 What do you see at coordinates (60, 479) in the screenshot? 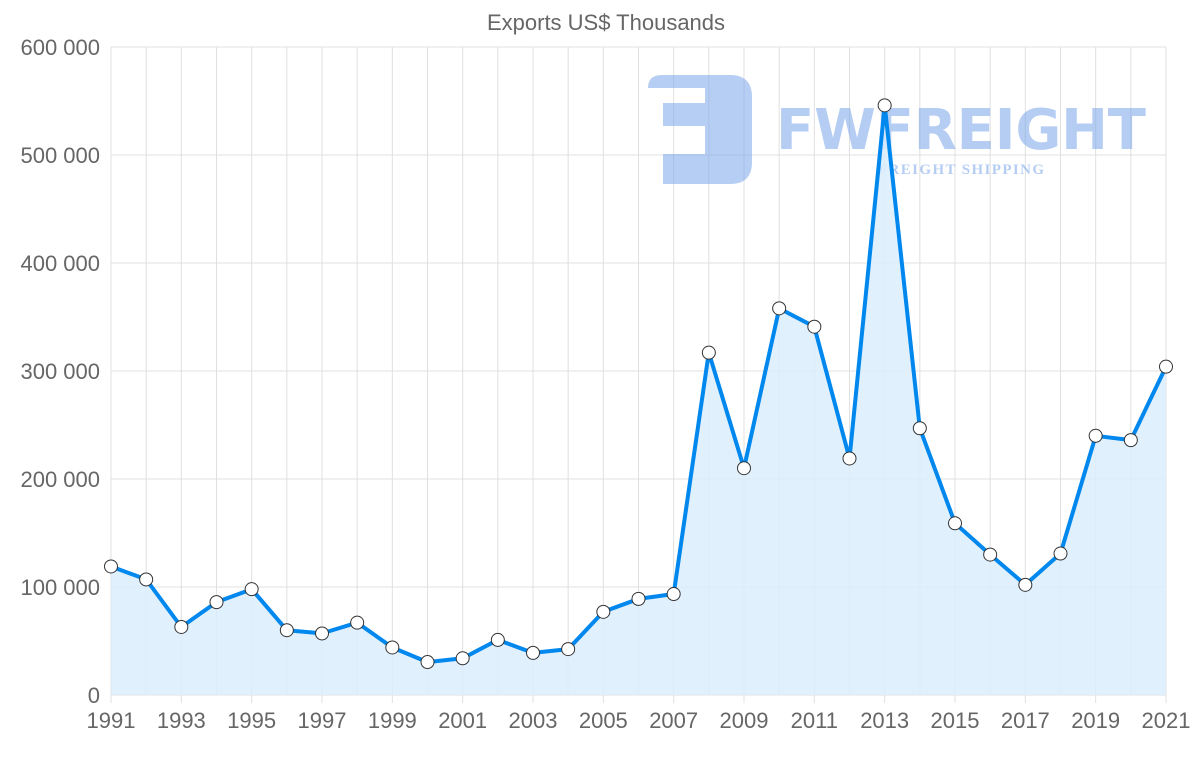
I see `y-tick-label: 200 000` at bounding box center [60, 479].